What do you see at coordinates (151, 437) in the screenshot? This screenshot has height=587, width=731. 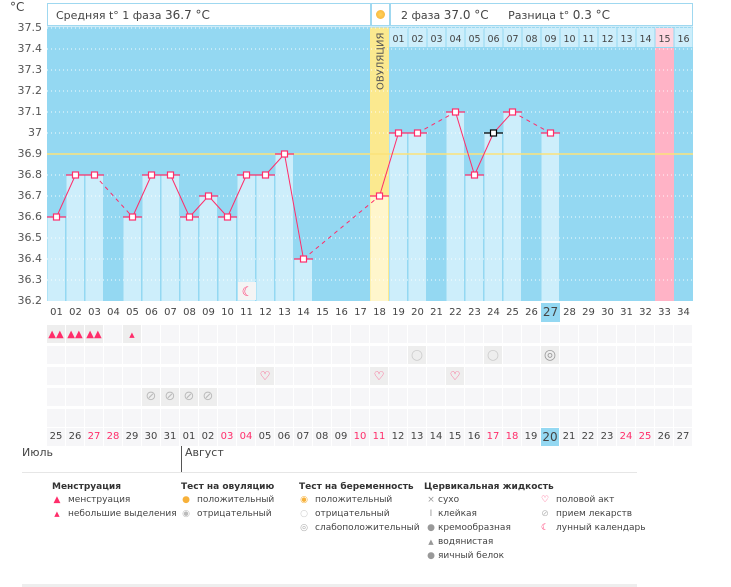 I see `calendar-date: 30` at bounding box center [151, 437].